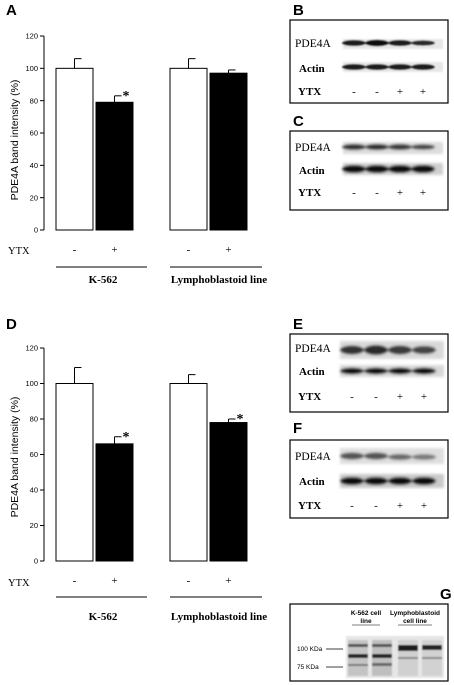 This screenshot has height=685, width=454. Describe the element at coordinates (34, 525) in the screenshot. I see `chart-d-y-tick-label: 20` at that location.